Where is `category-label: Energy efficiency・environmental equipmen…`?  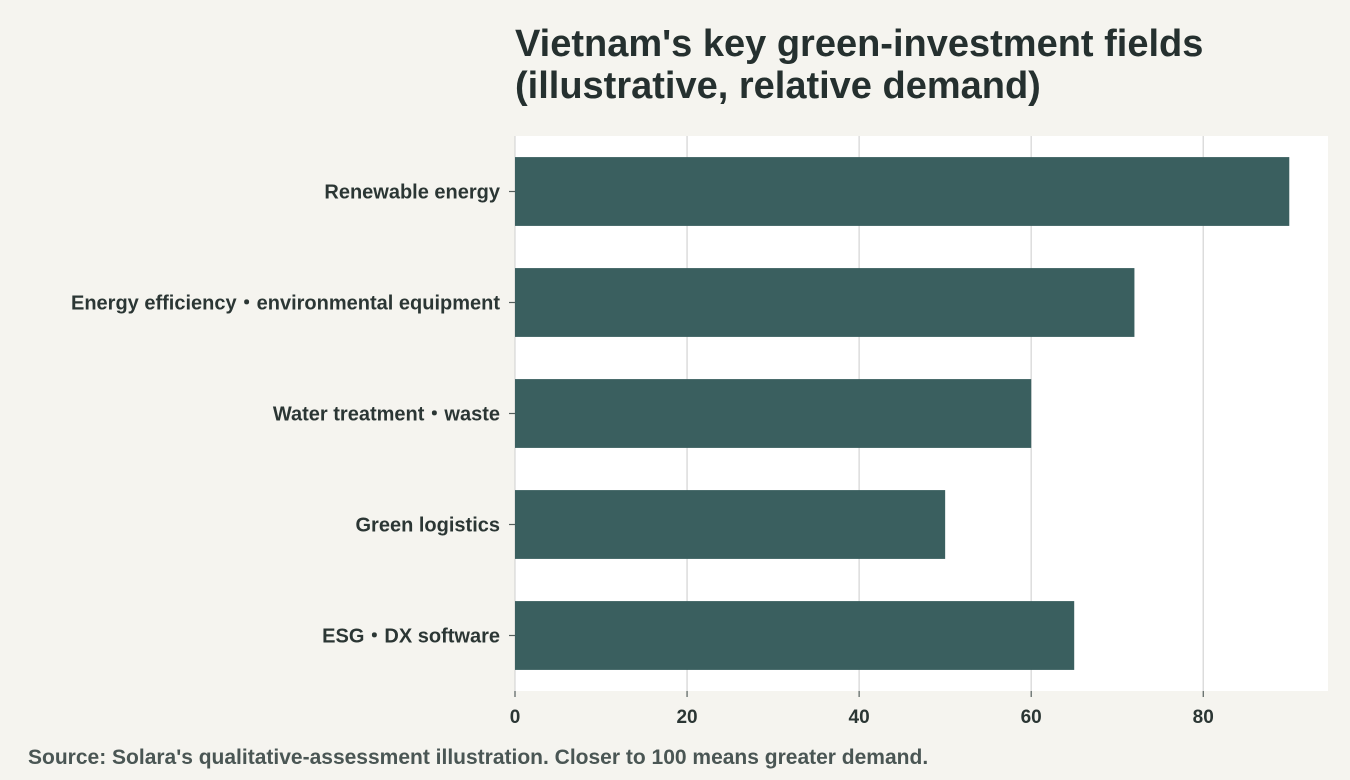
category-label: Energy efficiency・environmental equipmen… is located at coordinates (285, 304).